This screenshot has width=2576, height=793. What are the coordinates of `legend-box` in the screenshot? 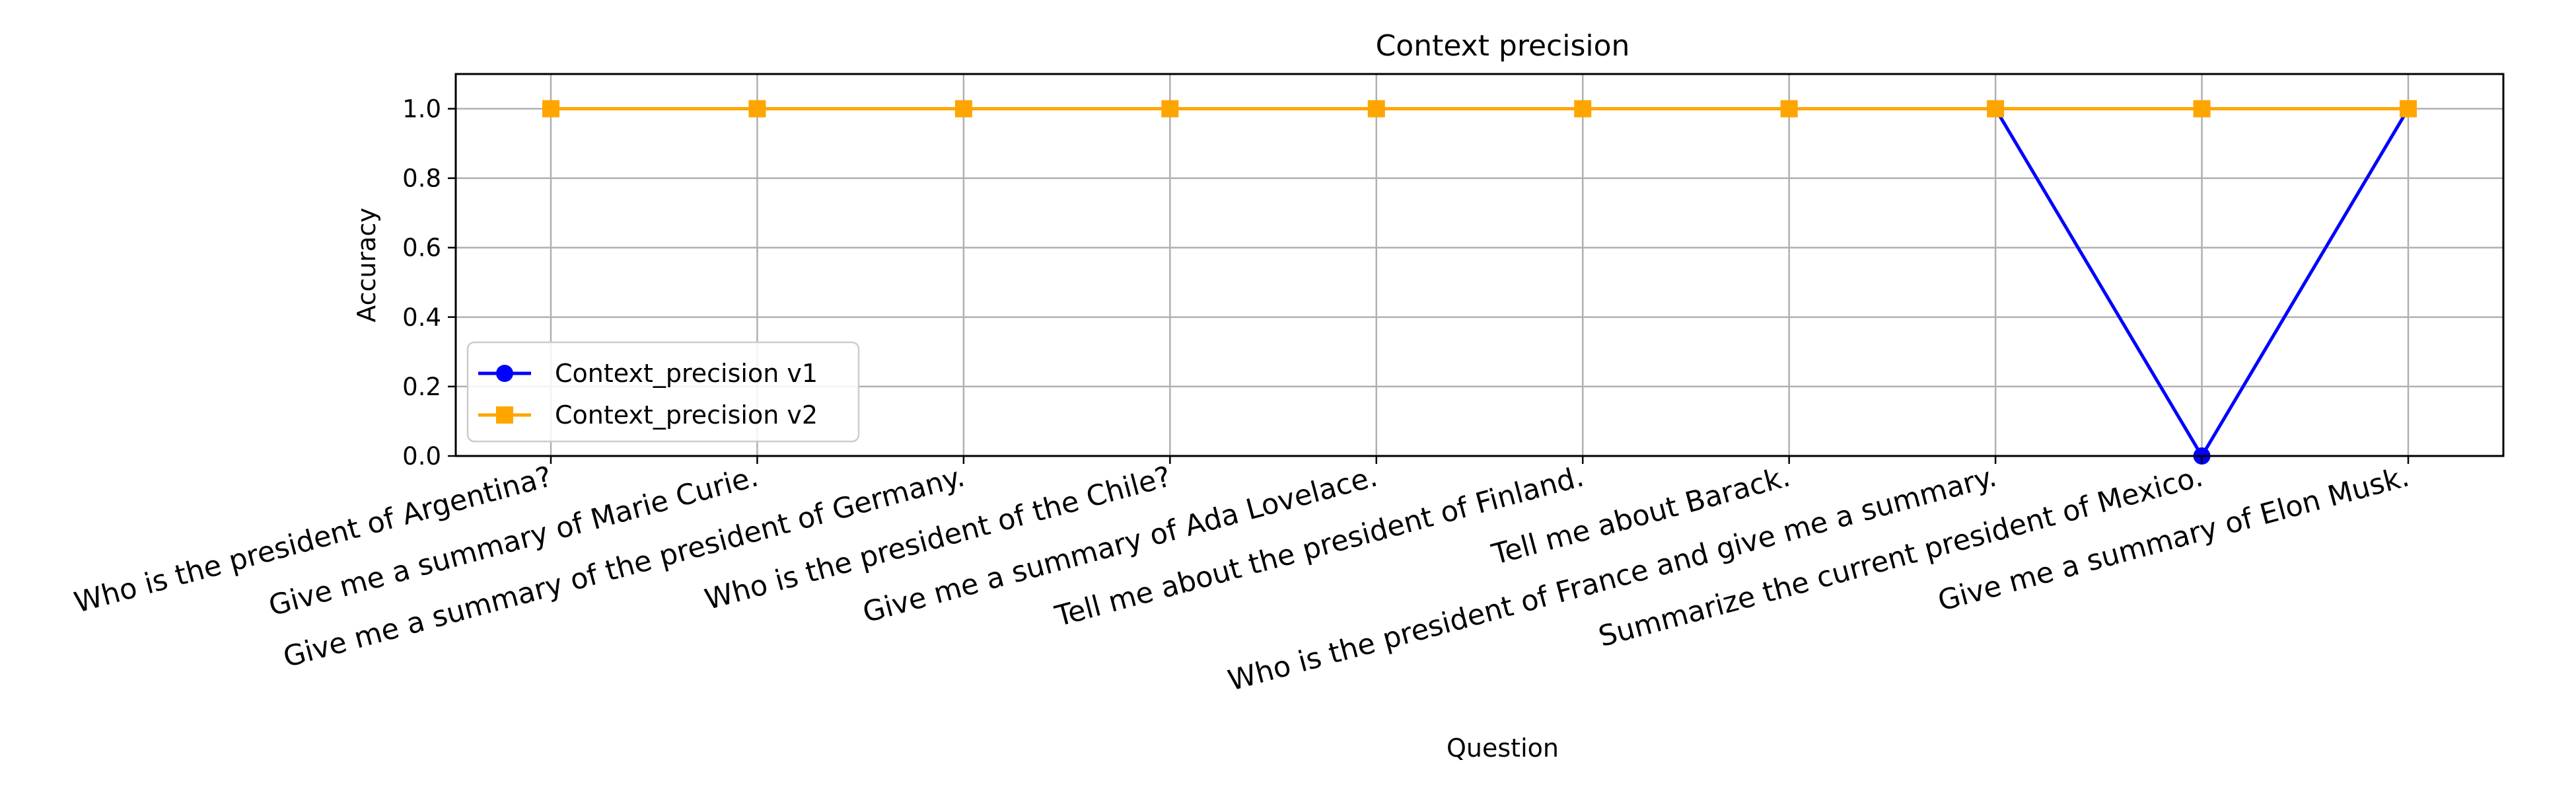 It's located at (663, 392).